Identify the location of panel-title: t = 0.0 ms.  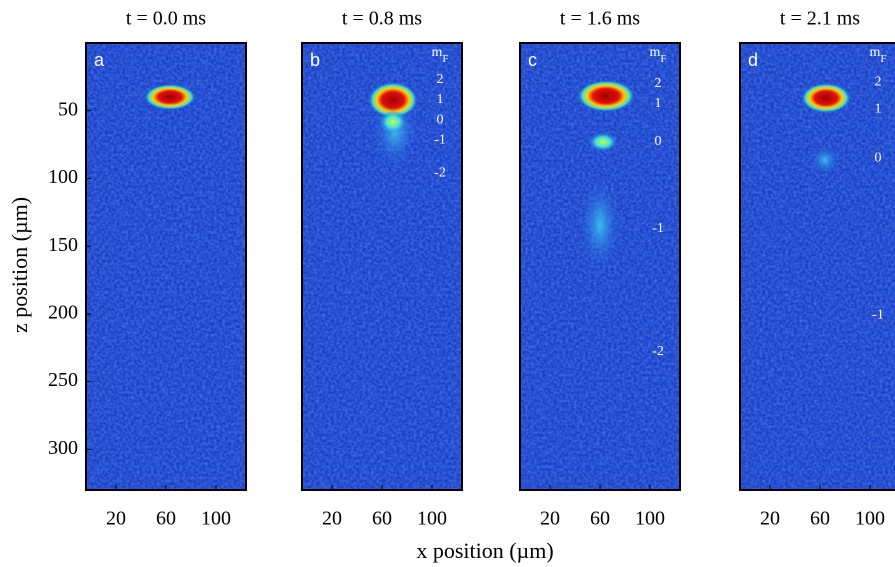
(166, 19).